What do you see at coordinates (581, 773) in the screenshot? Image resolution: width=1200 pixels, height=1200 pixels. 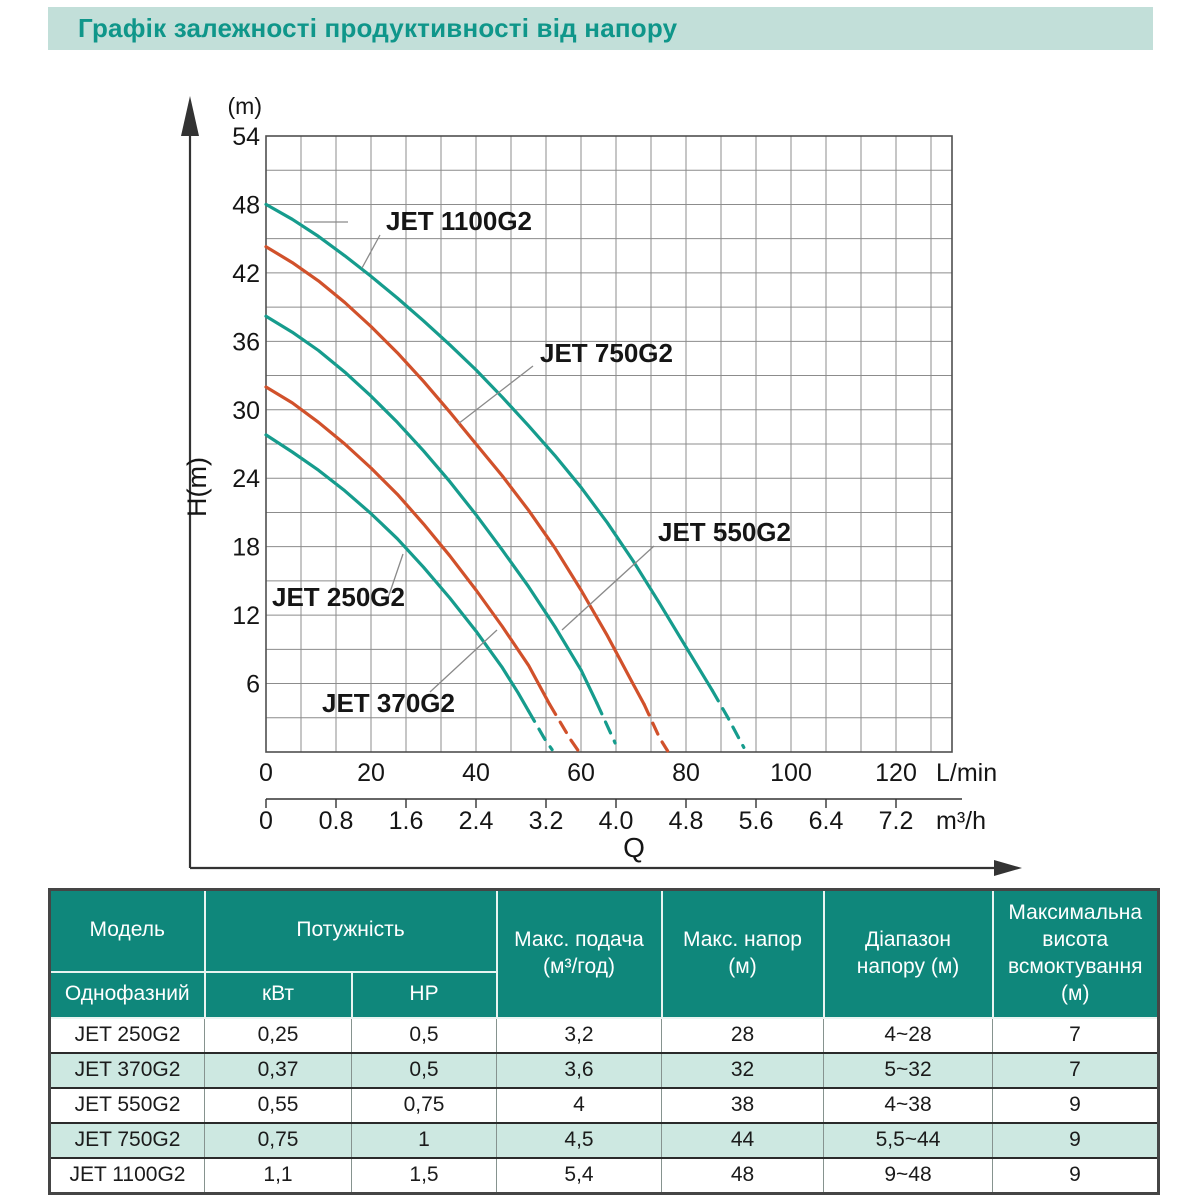 I see `x-tick-label: 60` at bounding box center [581, 773].